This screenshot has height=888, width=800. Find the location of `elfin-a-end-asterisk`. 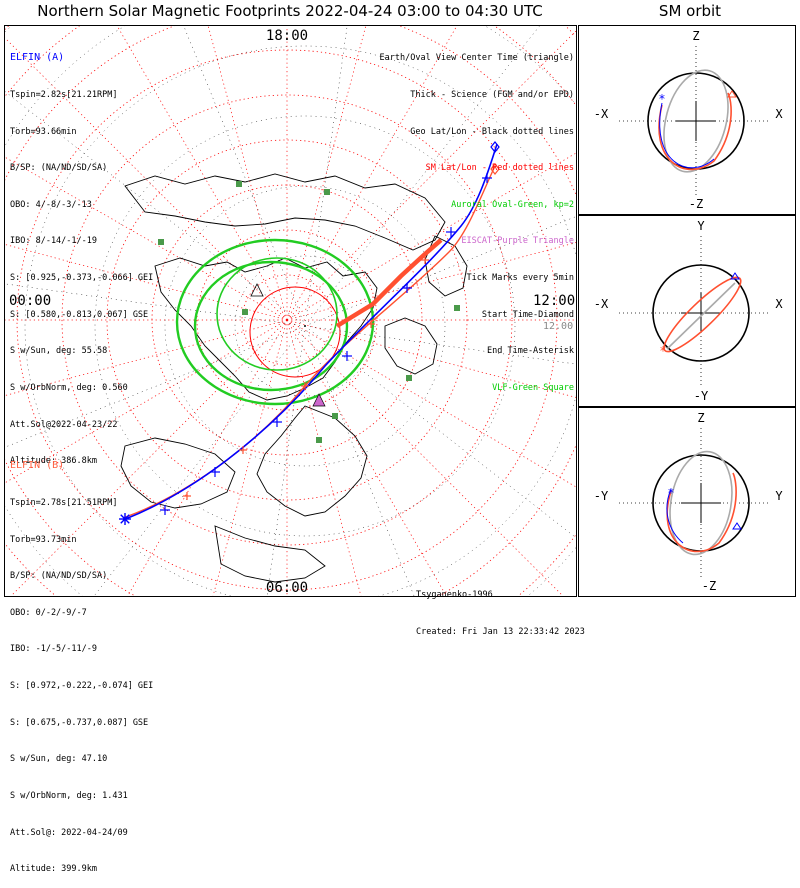

elfin-a-end-asterisk is located at coordinates (125, 519).